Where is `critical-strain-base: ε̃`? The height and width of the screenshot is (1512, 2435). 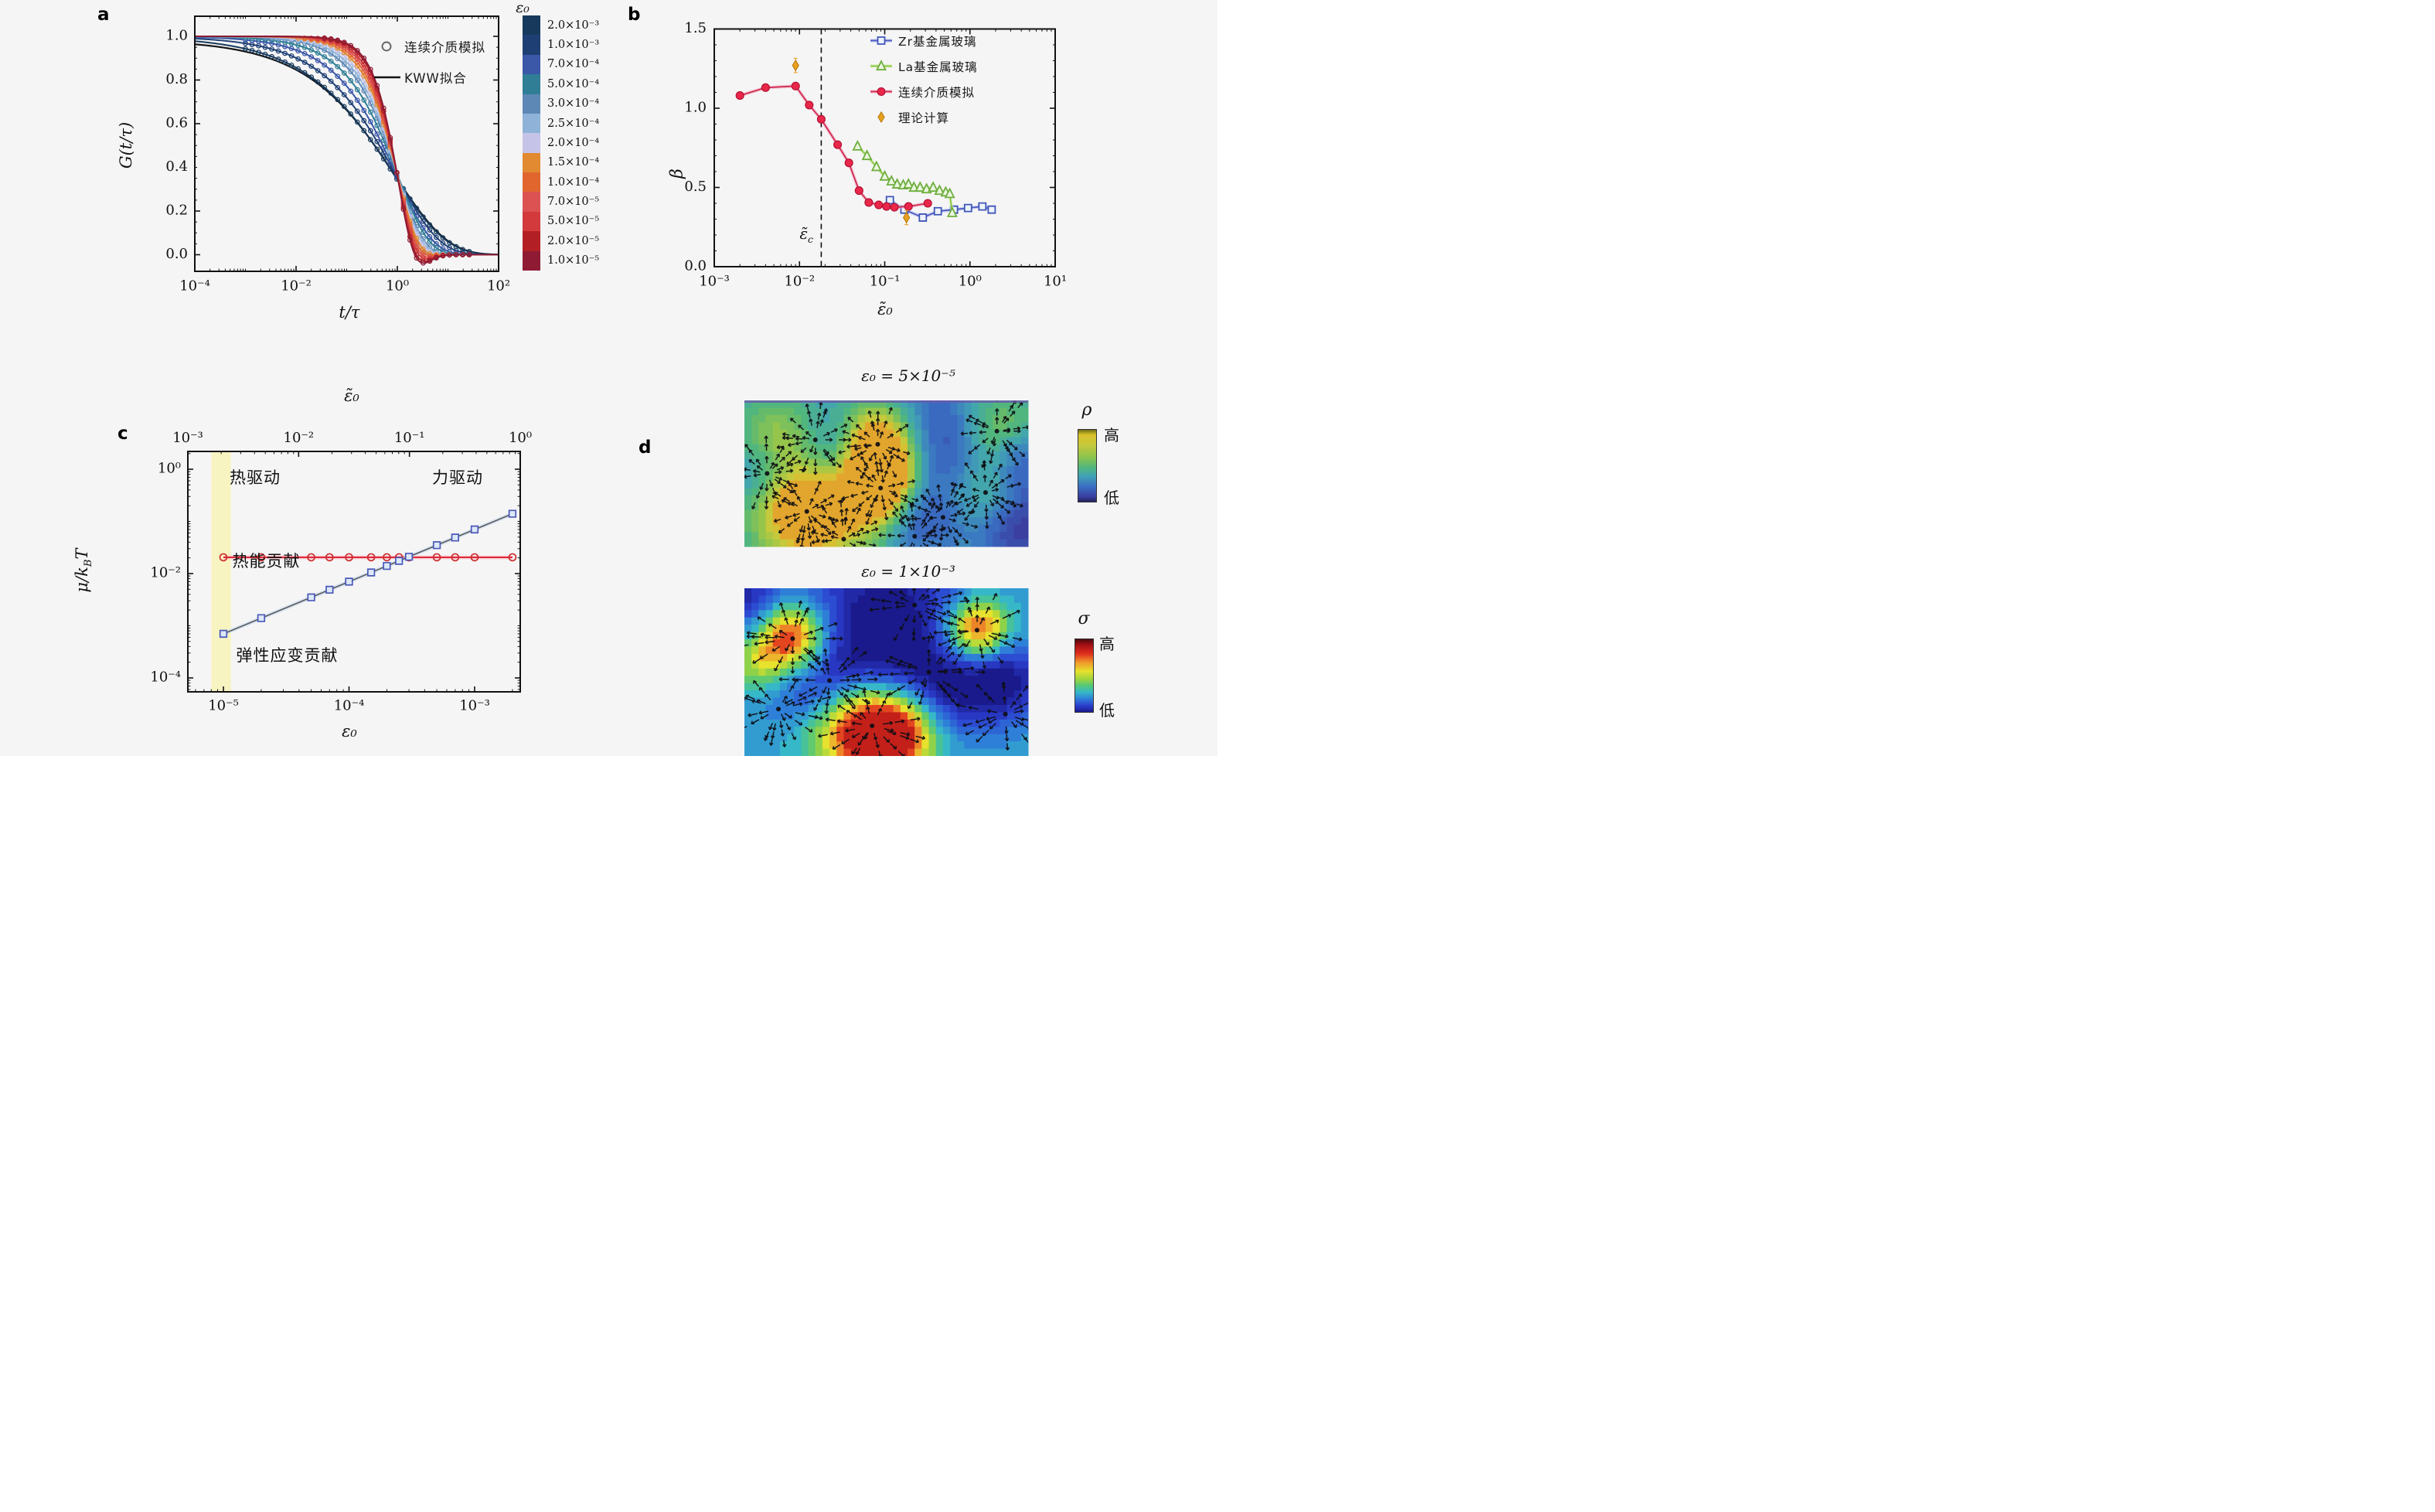
critical-strain-base: ε̃ is located at coordinates (804, 234).